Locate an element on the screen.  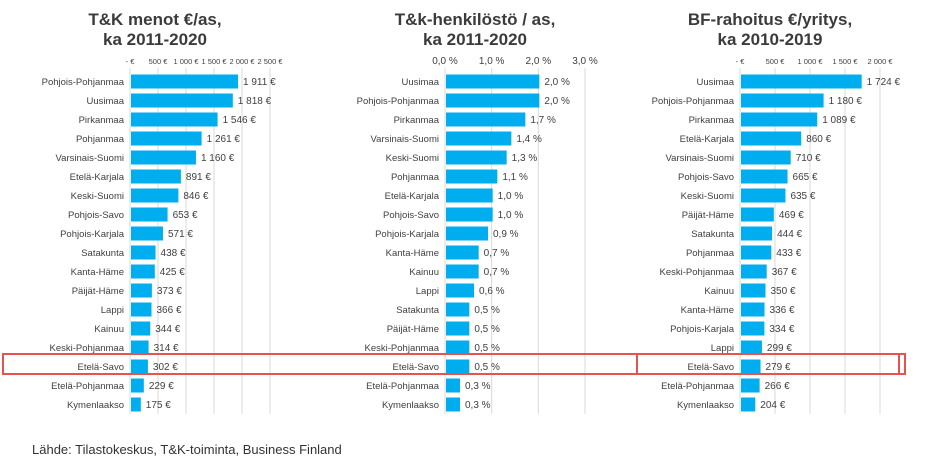
tick-label-2-3: 1 500 € is located at coordinates (845, 61).